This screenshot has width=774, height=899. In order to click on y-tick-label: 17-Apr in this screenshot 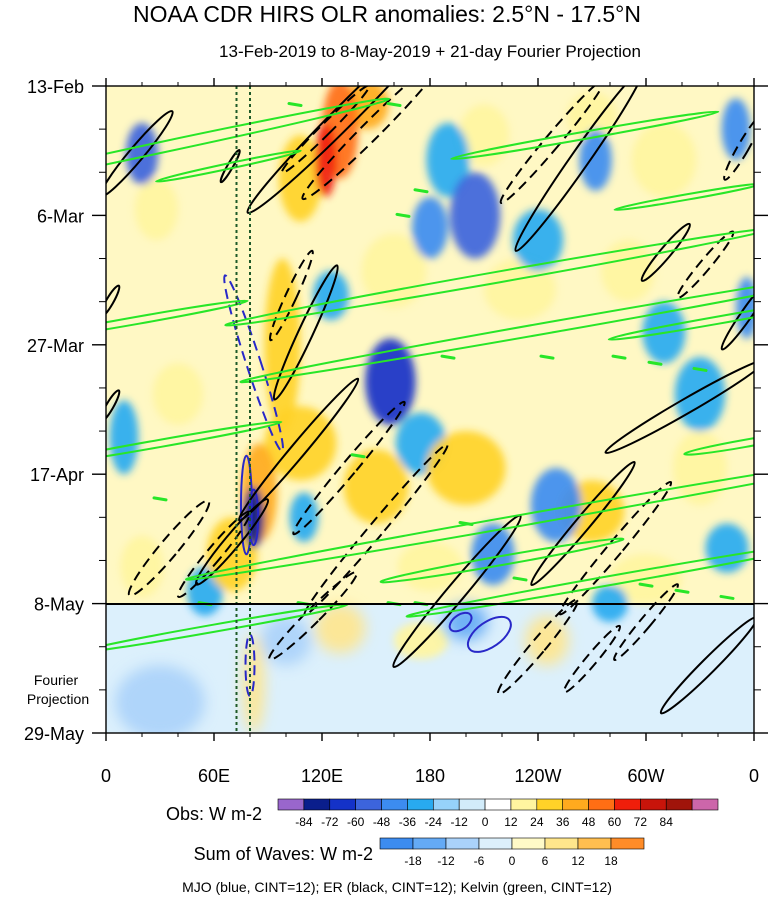, I will do `click(57, 475)`.